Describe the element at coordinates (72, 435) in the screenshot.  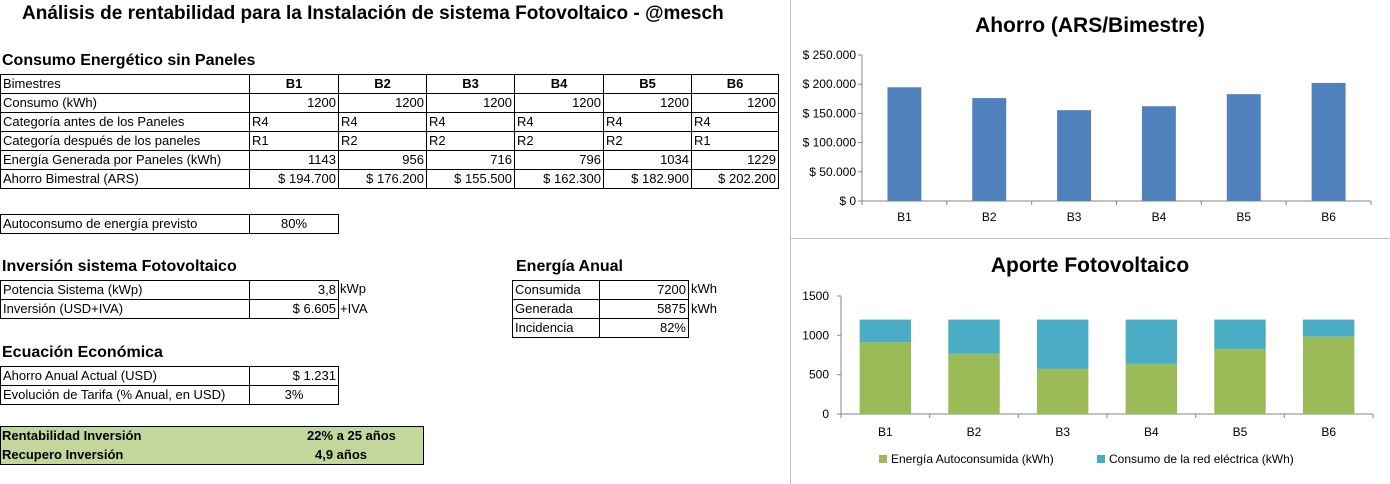
I see `rentabilidad-label: Rentabilidad Inversión` at that location.